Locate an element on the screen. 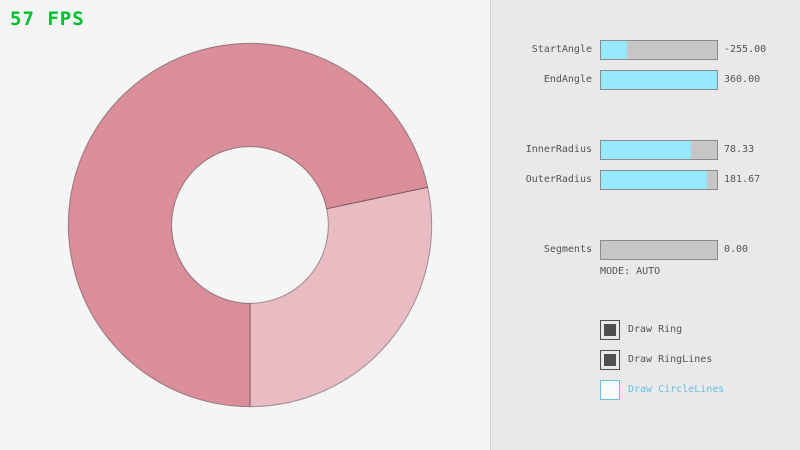 The width and height of the screenshot is (800, 450). draw-circlelines-label: Draw CircleLines is located at coordinates (676, 389).